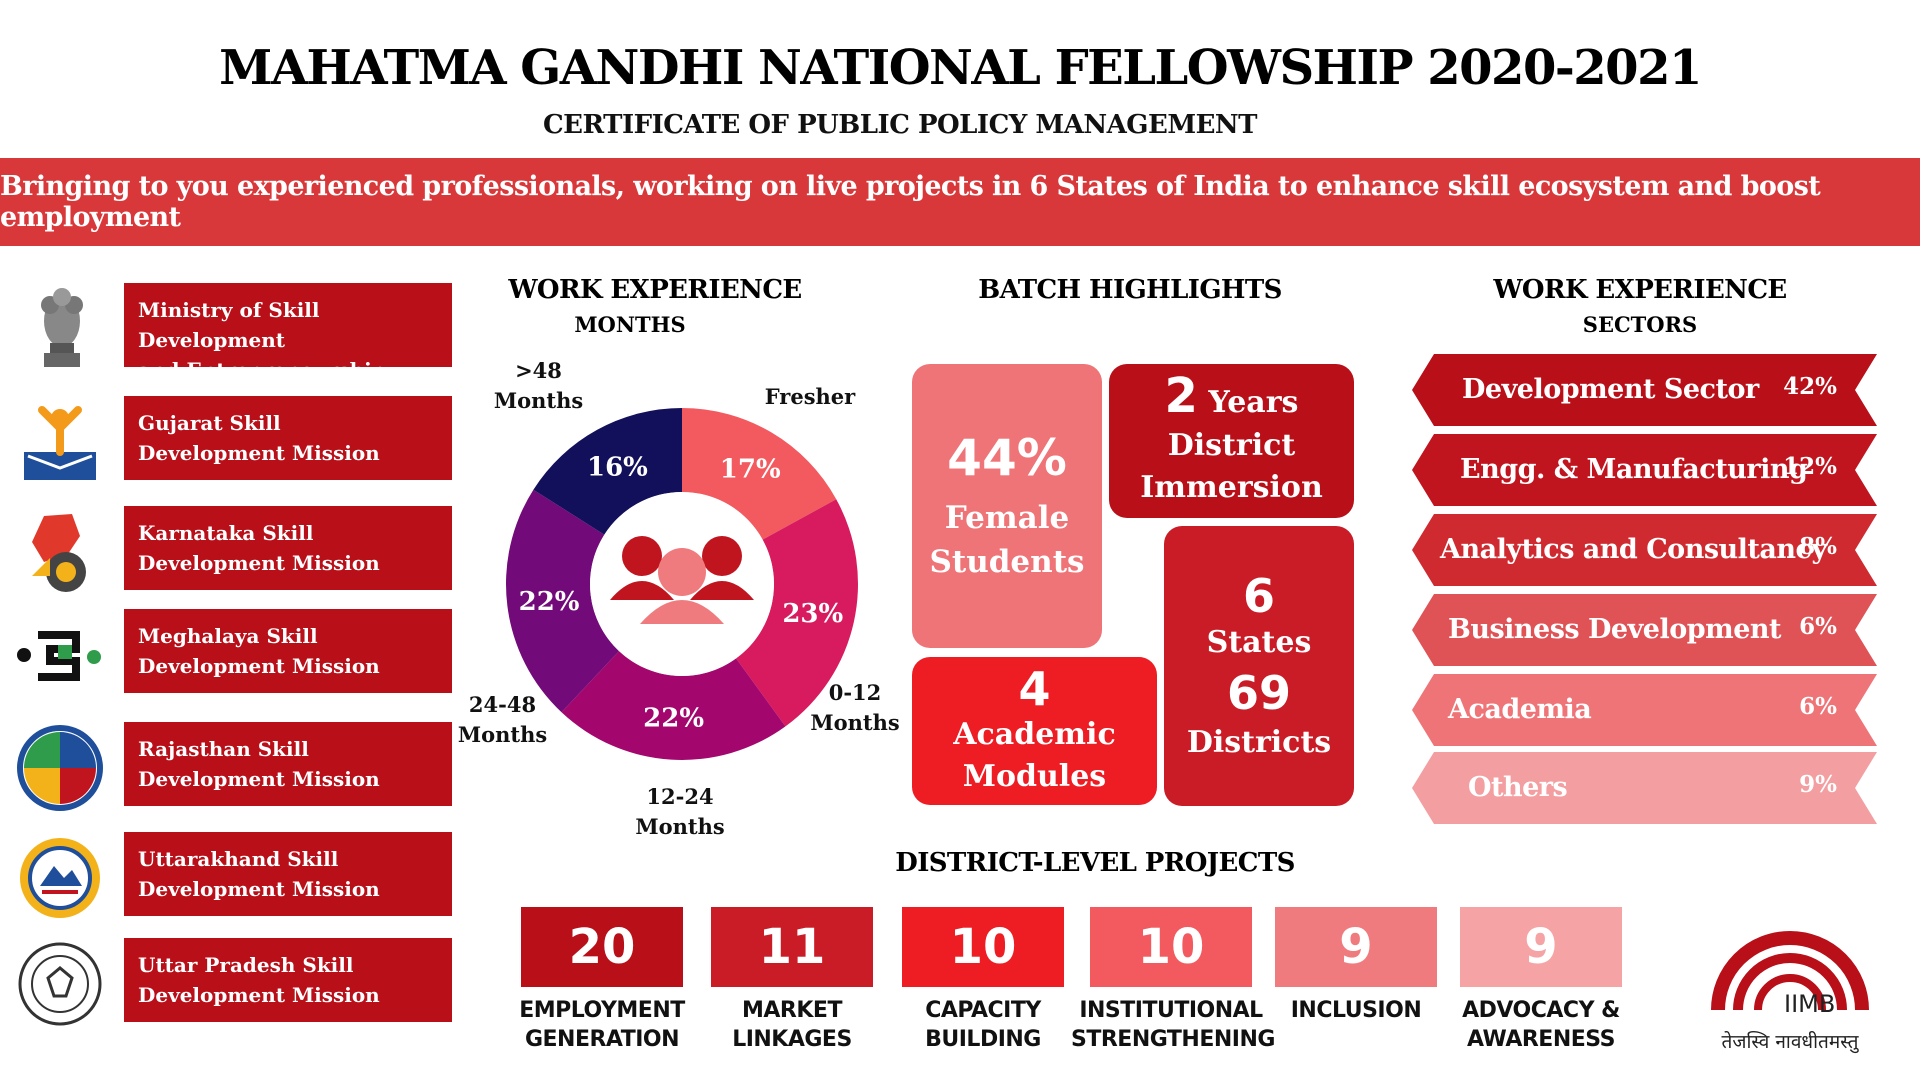 This screenshot has width=1920, height=1080. Describe the element at coordinates (983, 1025) in the screenshot. I see `project-label-capacity: CAPACITY BUILDING` at that location.